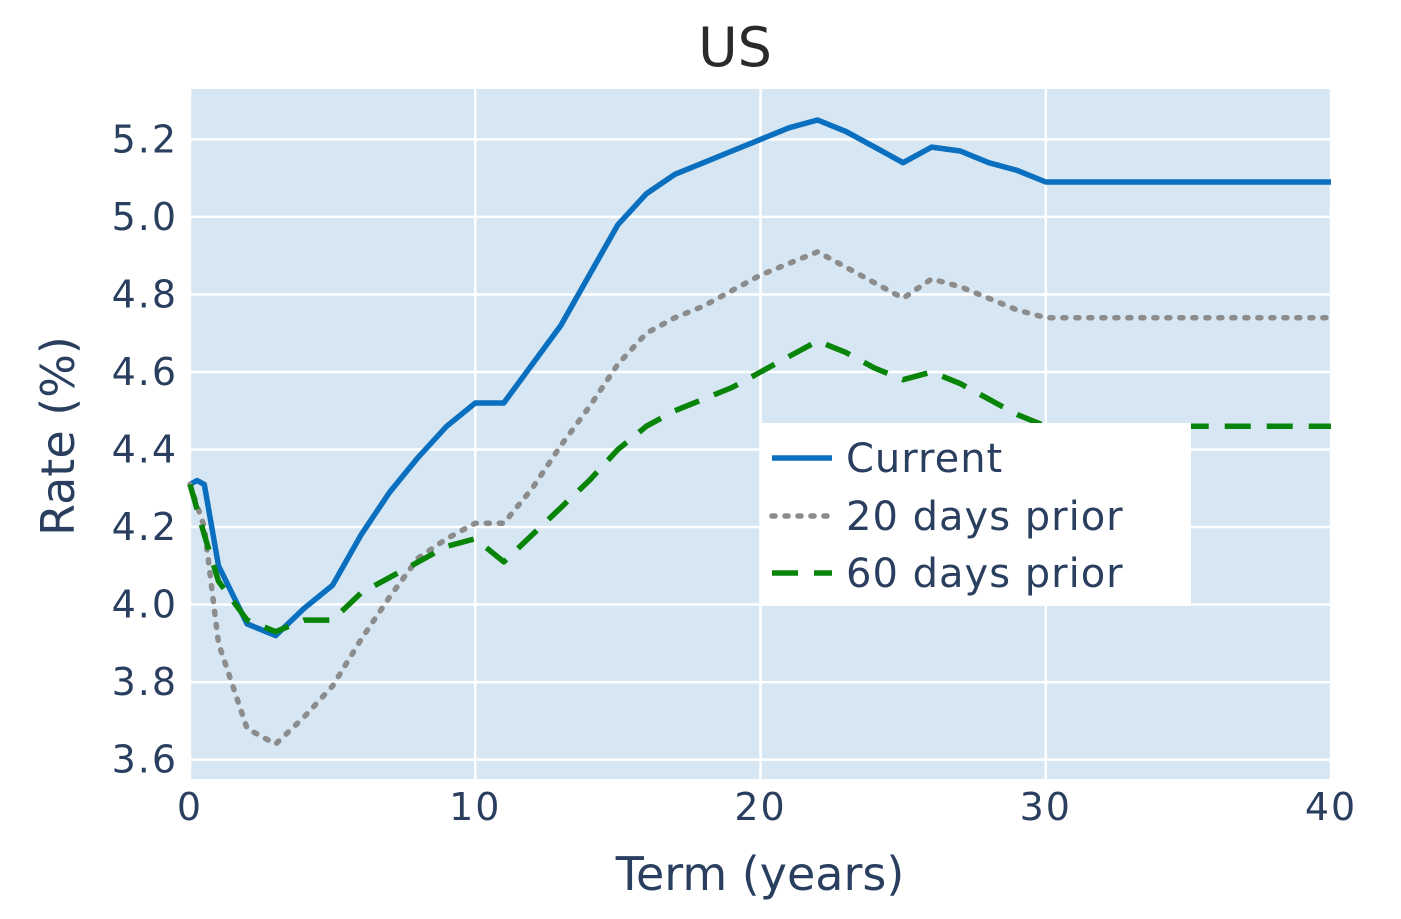 Image resolution: width=1401 pixels, height=919 pixels. I want to click on x-tick-label: 30, so click(1046, 807).